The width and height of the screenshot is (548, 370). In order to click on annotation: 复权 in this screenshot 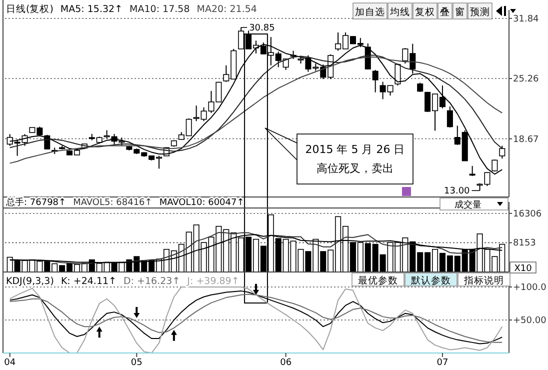, I will do `click(425, 12)`.